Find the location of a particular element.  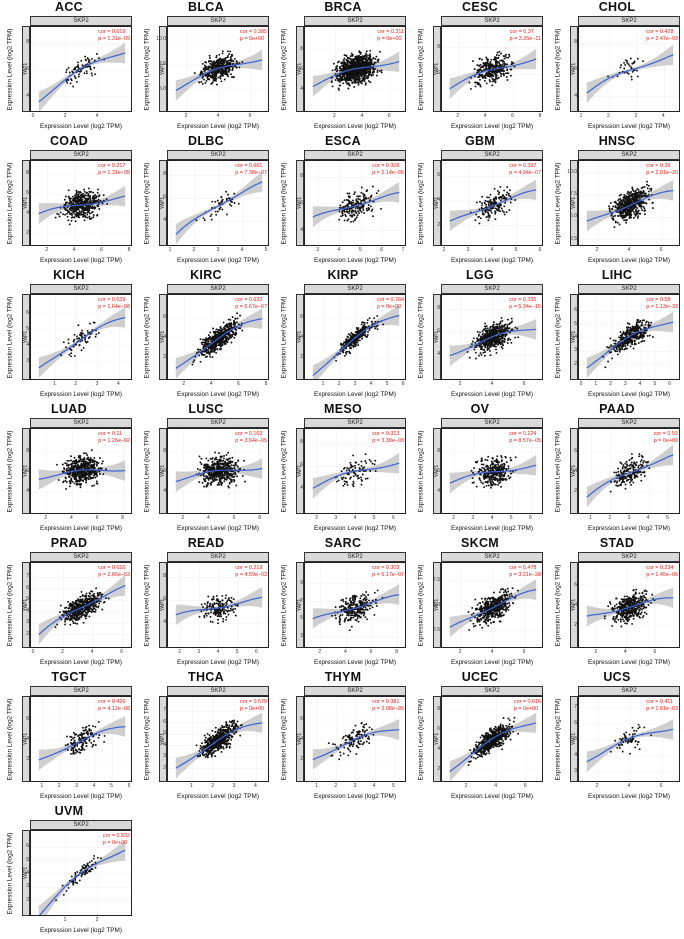

p-value: p = 0e+00 is located at coordinates (390, 39).